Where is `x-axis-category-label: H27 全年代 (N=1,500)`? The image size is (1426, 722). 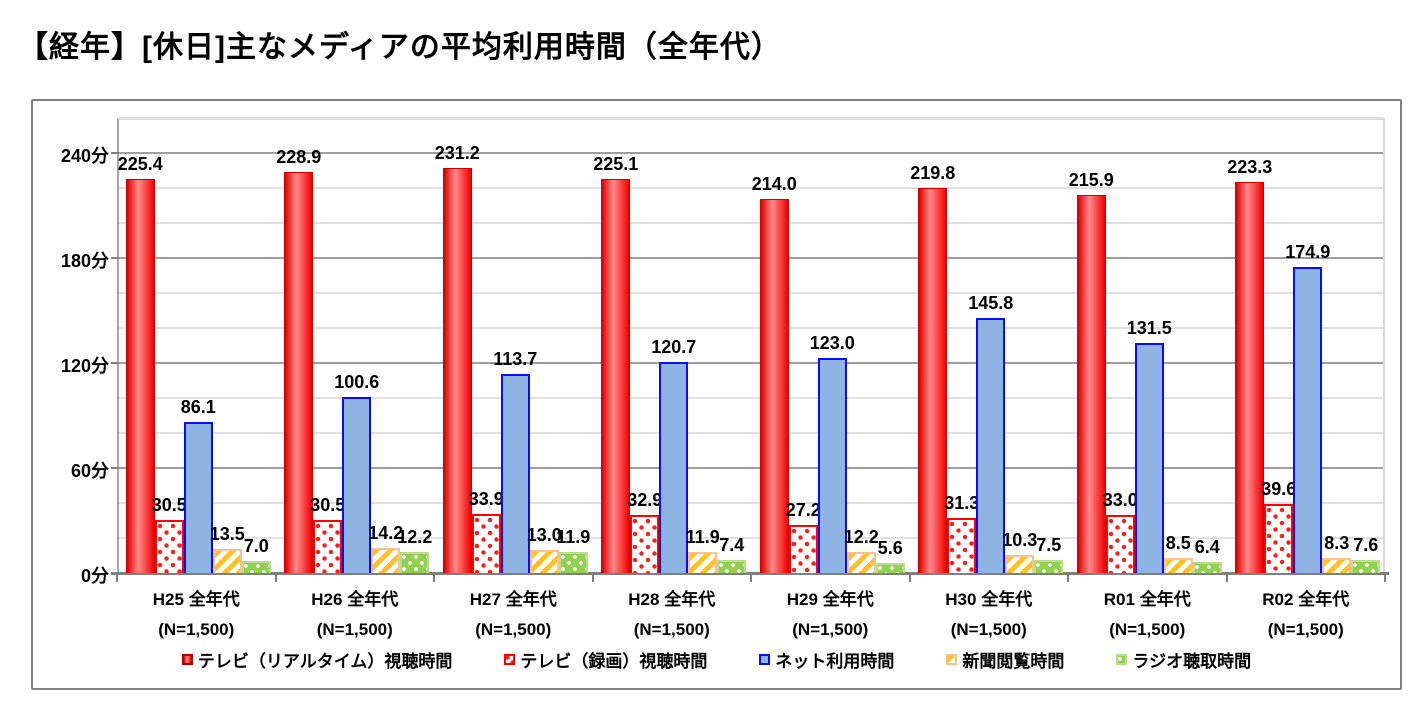 x-axis-category-label: H27 全年代 (N=1,500) is located at coordinates (513, 615).